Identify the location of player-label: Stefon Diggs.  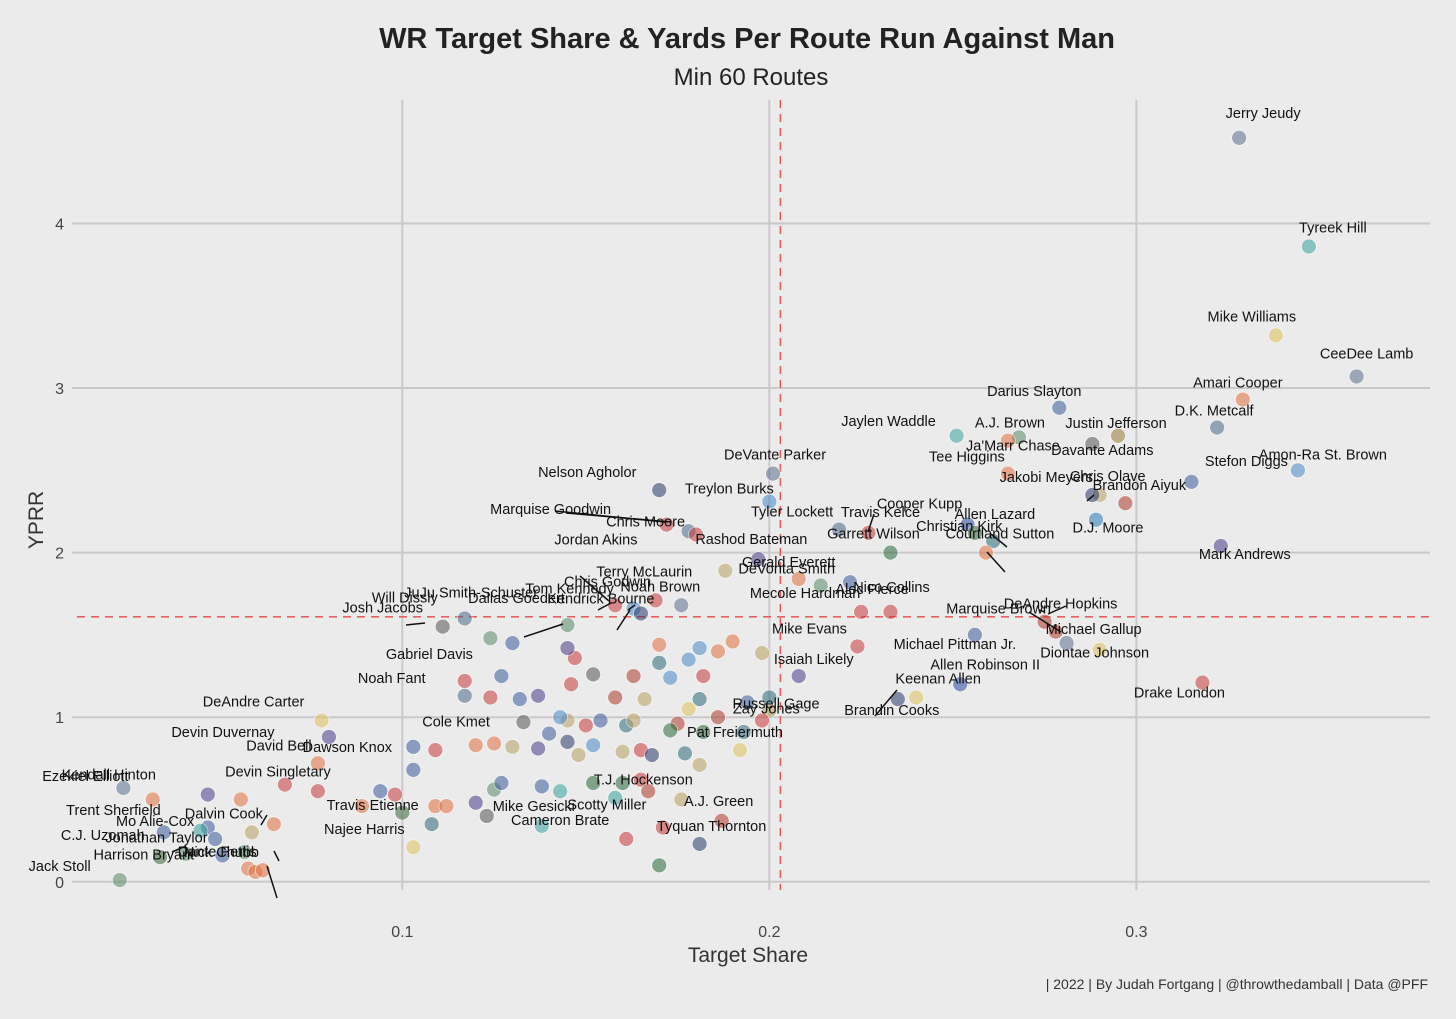
(1246, 462).